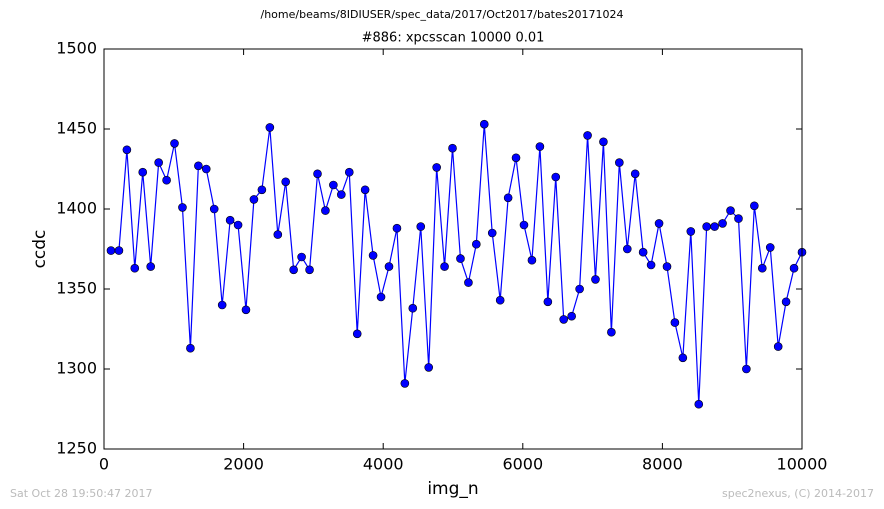 The width and height of the screenshot is (884, 509). What do you see at coordinates (76, 48) in the screenshot?
I see `y-tick-label: 1500` at bounding box center [76, 48].